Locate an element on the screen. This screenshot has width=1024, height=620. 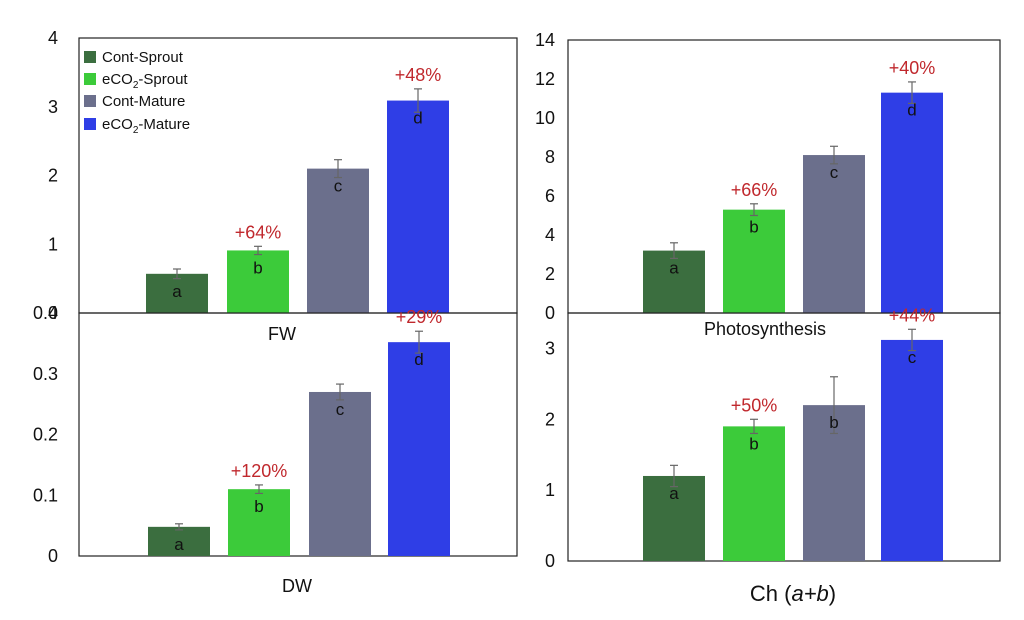
y-tick-label: 8 is located at coordinates (550, 157).